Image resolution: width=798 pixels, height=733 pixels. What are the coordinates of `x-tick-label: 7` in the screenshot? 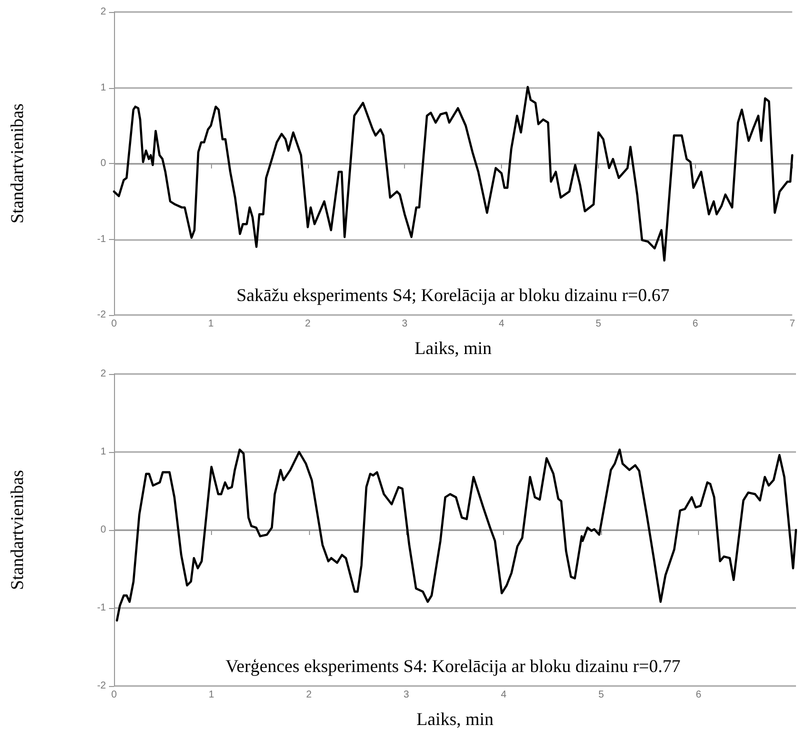 It's located at (792, 324).